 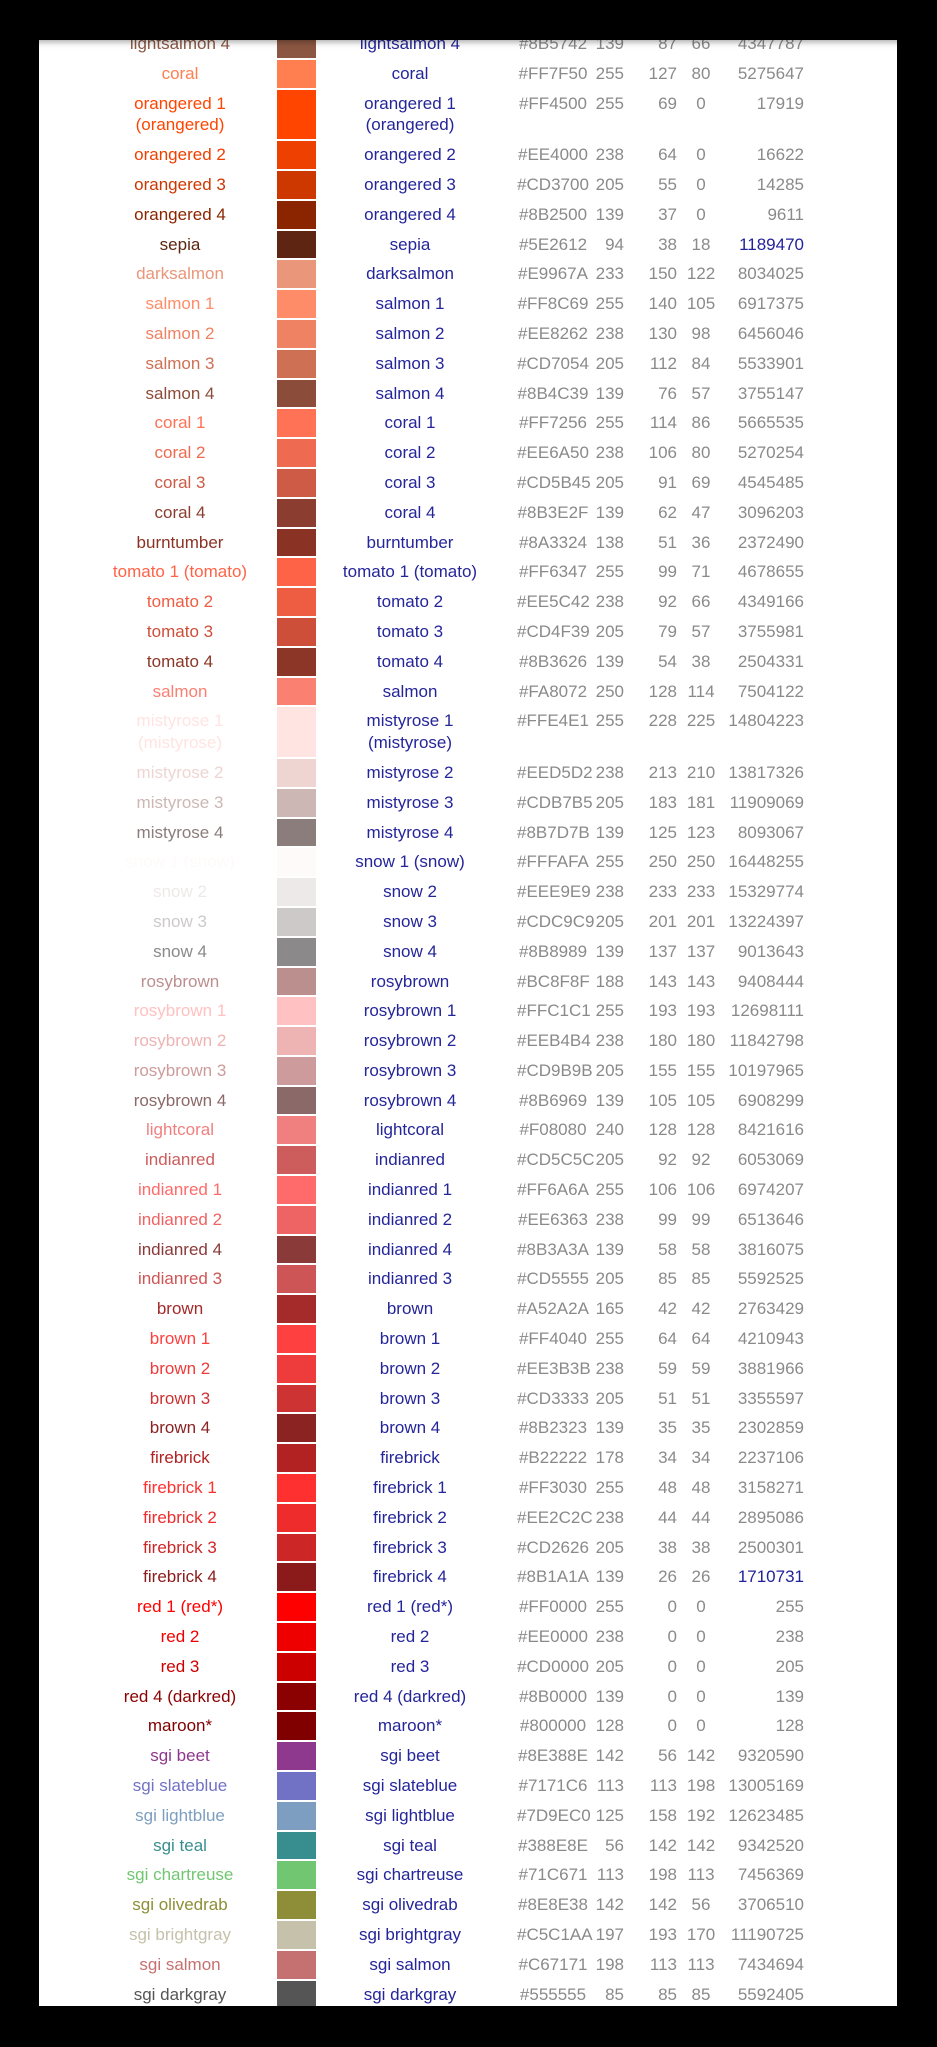 I want to click on color-name-text: darksalmon, so click(x=180, y=274).